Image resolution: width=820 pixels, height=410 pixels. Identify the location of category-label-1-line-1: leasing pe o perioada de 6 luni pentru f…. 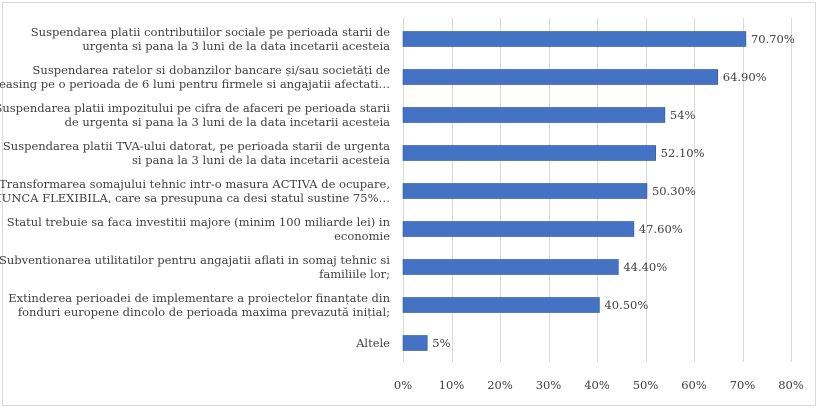
(195, 84).